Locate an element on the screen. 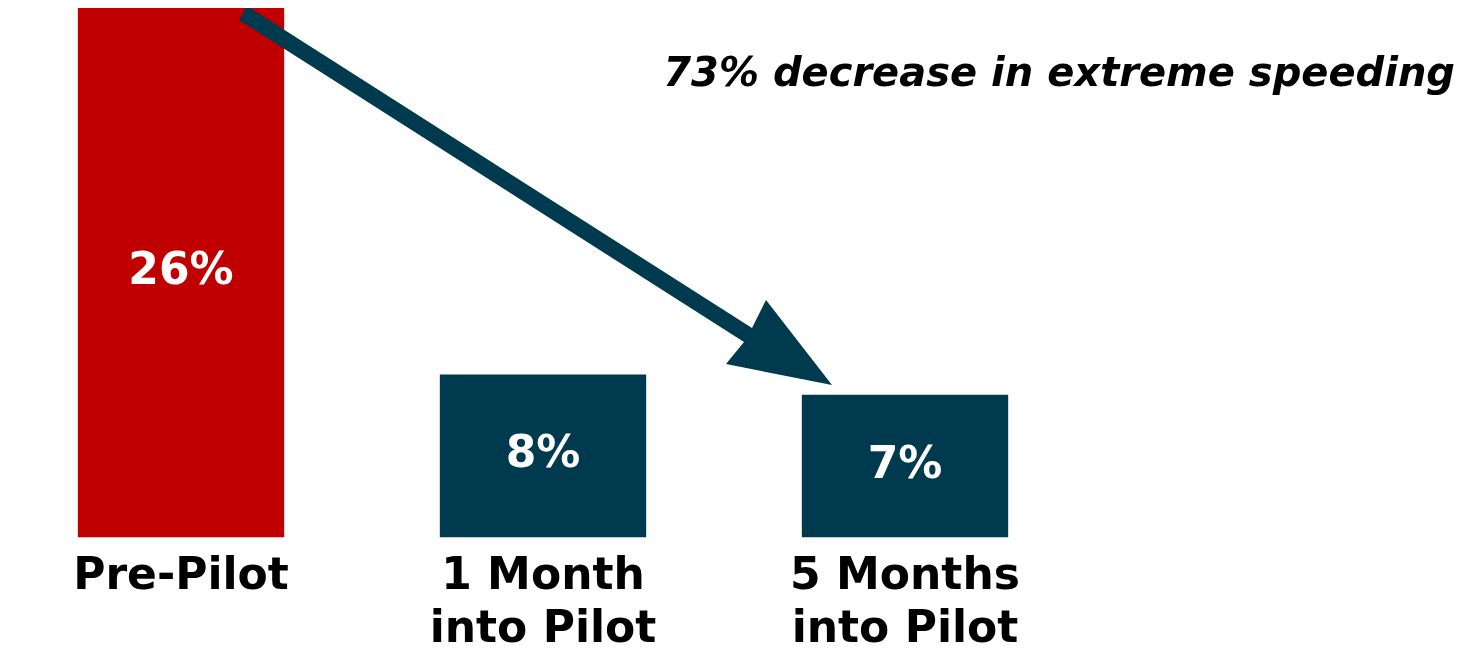 The image size is (1466, 671). data-label: 8% is located at coordinates (543, 452).